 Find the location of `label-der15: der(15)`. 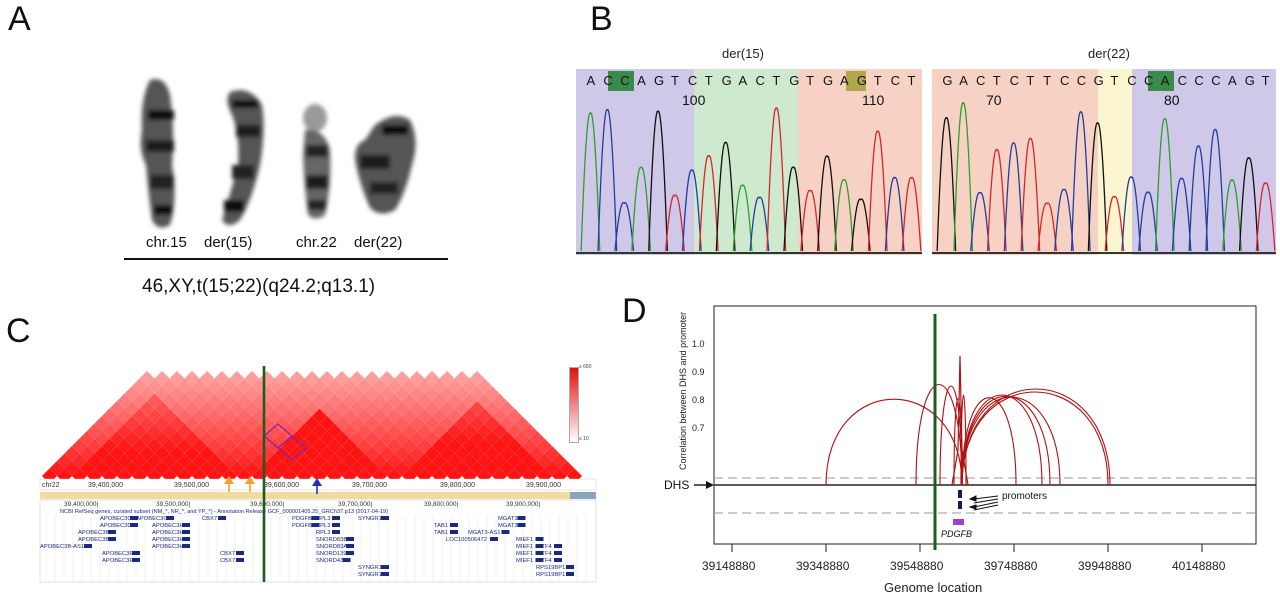

label-der15: der(15) is located at coordinates (228, 242).